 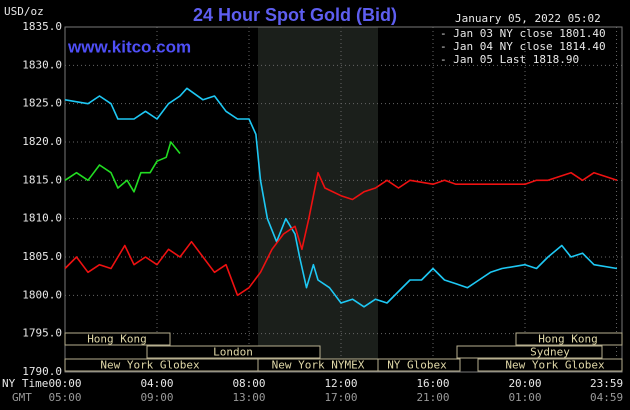 What do you see at coordinates (156, 383) in the screenshot?
I see `x-tick-label: 04:00` at bounding box center [156, 383].